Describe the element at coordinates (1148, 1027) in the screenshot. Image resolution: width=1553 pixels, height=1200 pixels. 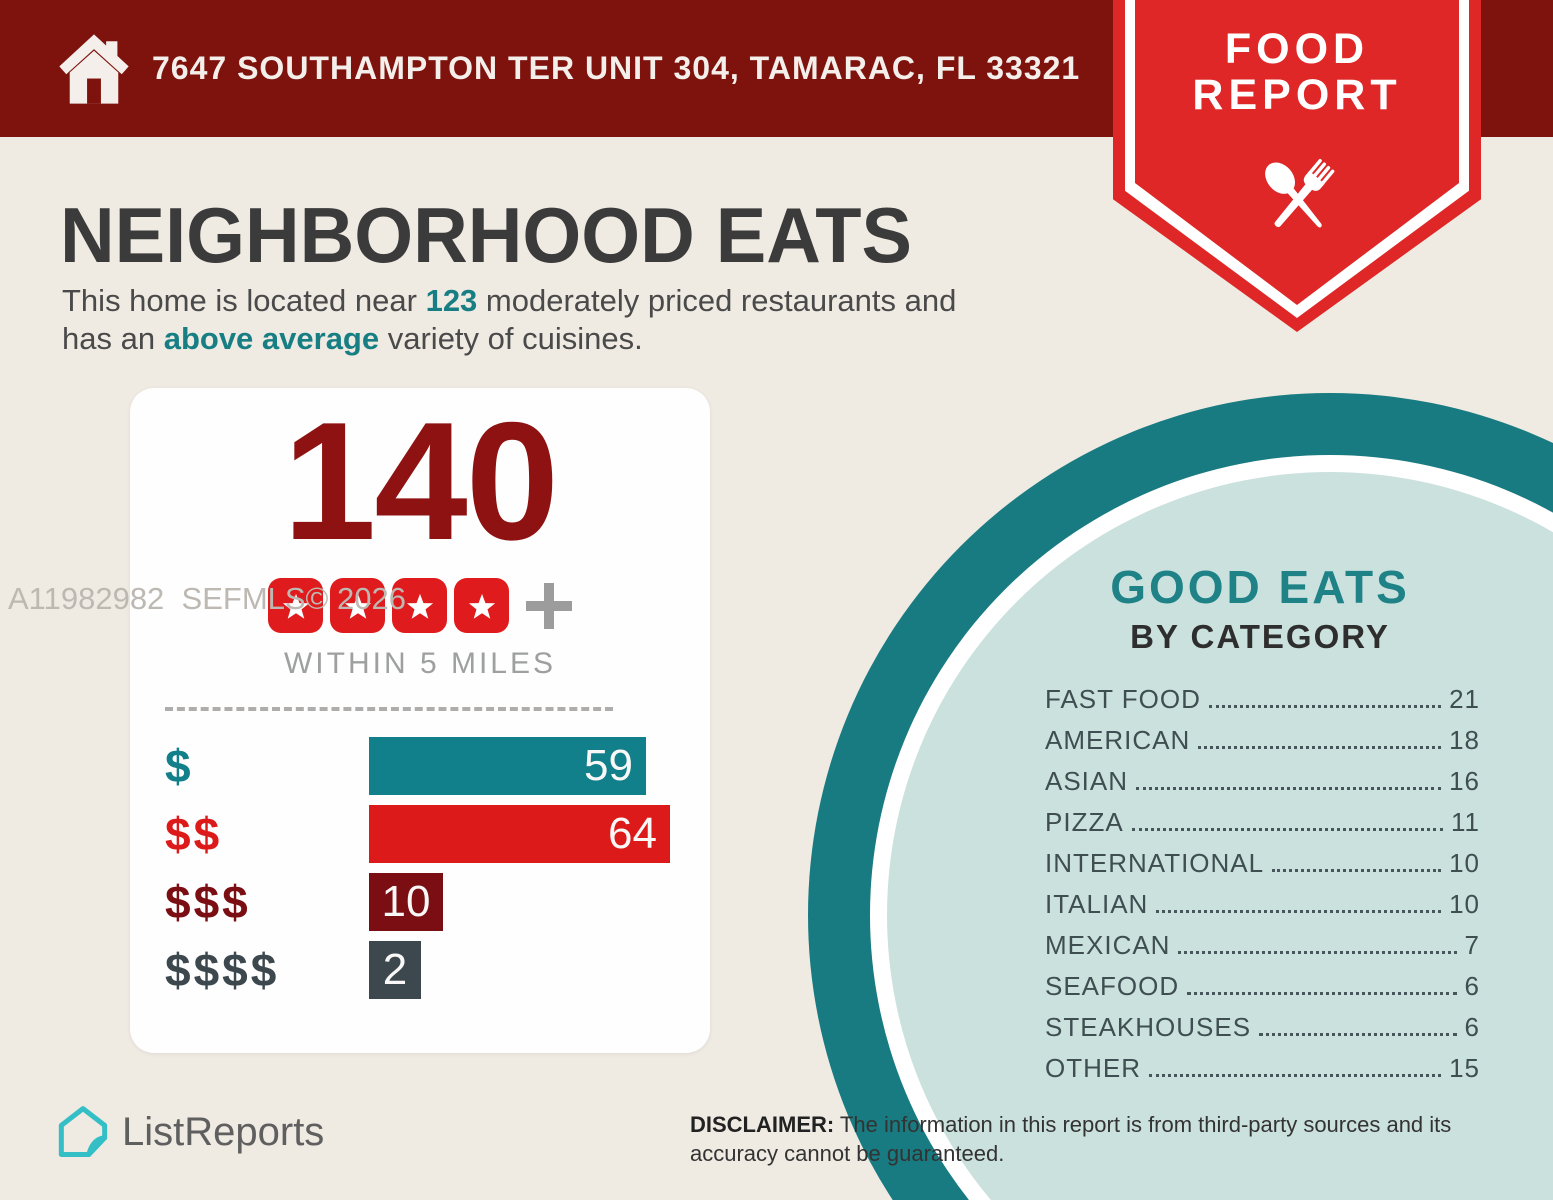
I see `category-label: STEAKHOUSES` at that location.